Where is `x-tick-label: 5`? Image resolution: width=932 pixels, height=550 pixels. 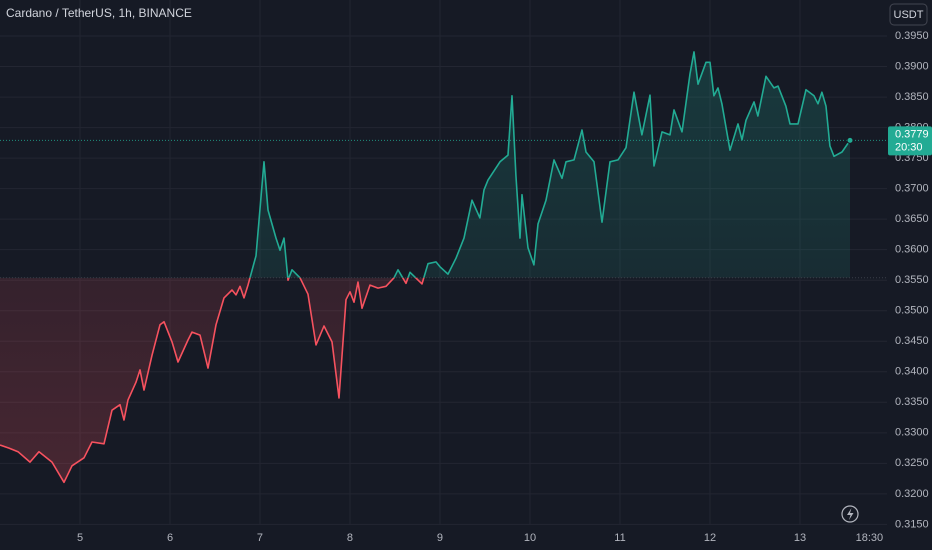
x-tick-label: 5 is located at coordinates (80, 538).